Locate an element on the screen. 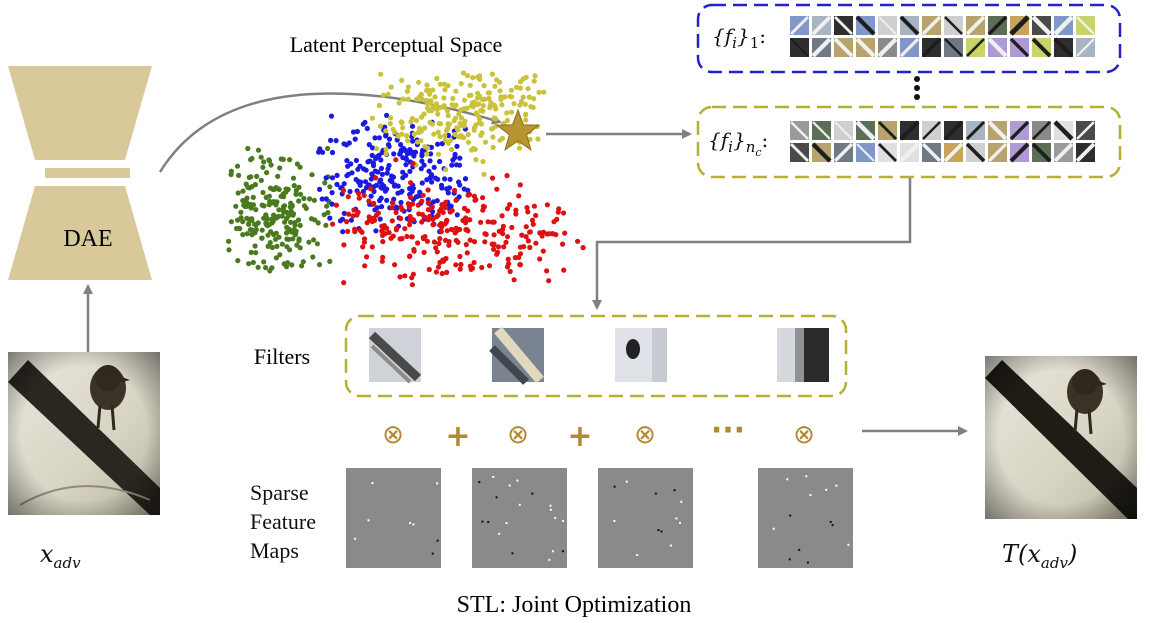  encoder-shape is located at coordinates (80, 113).